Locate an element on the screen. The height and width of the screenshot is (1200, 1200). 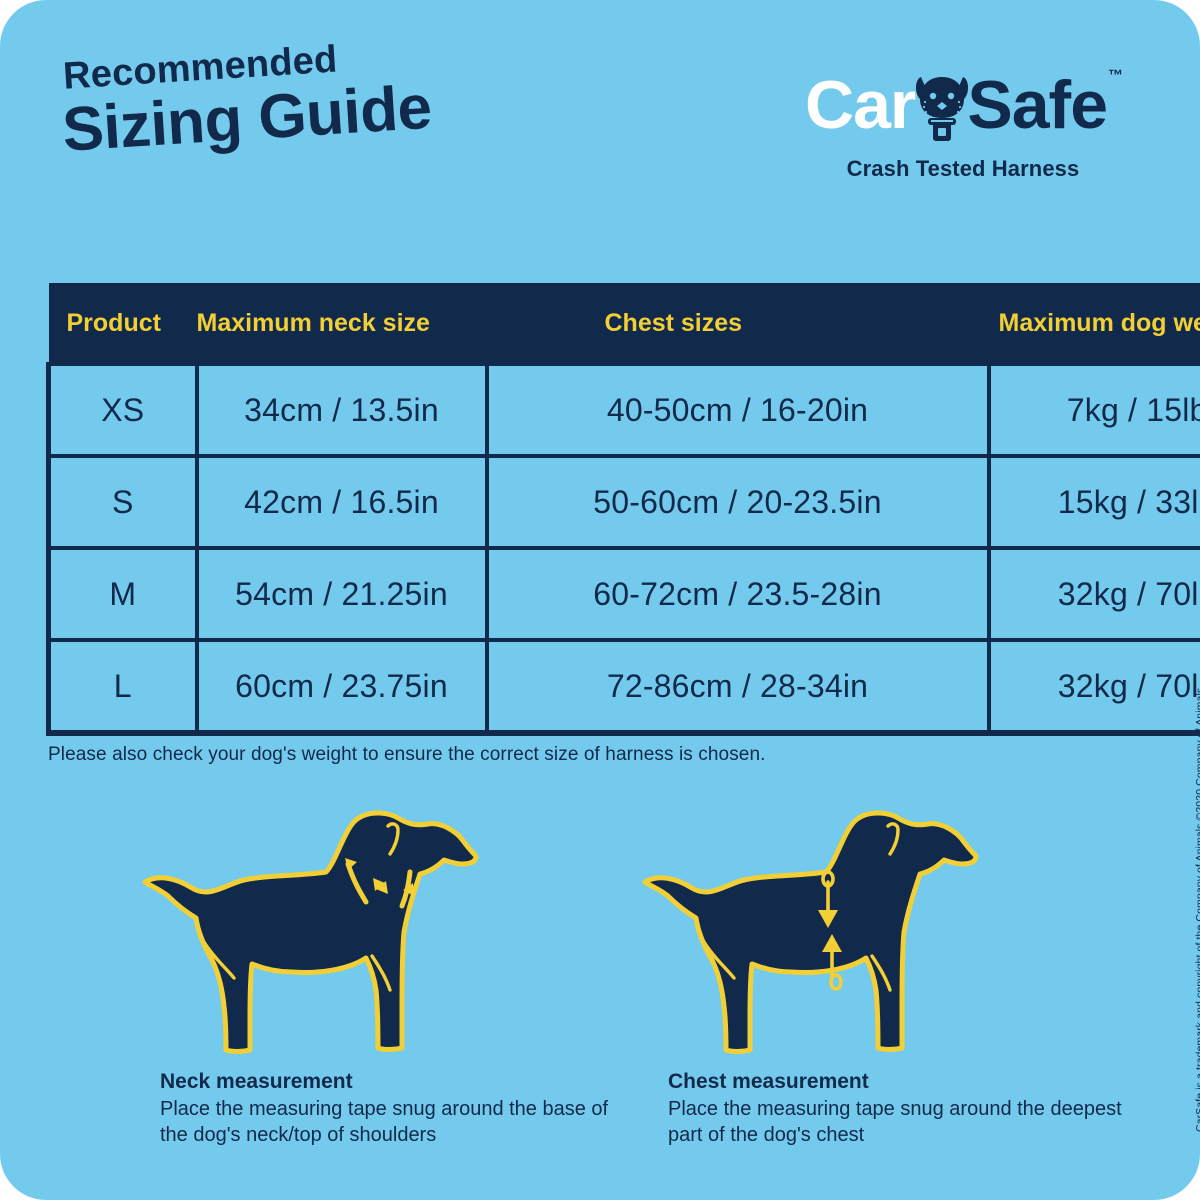
cell-chest: 72-86cm / 28-34in is located at coordinates (737, 687).